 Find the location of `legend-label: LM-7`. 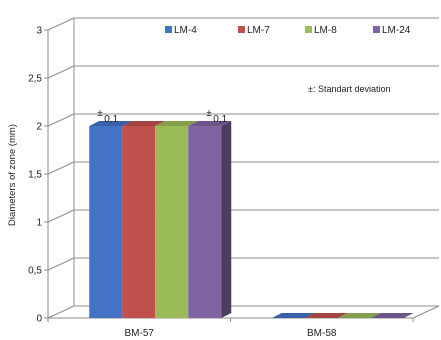

legend-label: LM-7 is located at coordinates (258, 30).